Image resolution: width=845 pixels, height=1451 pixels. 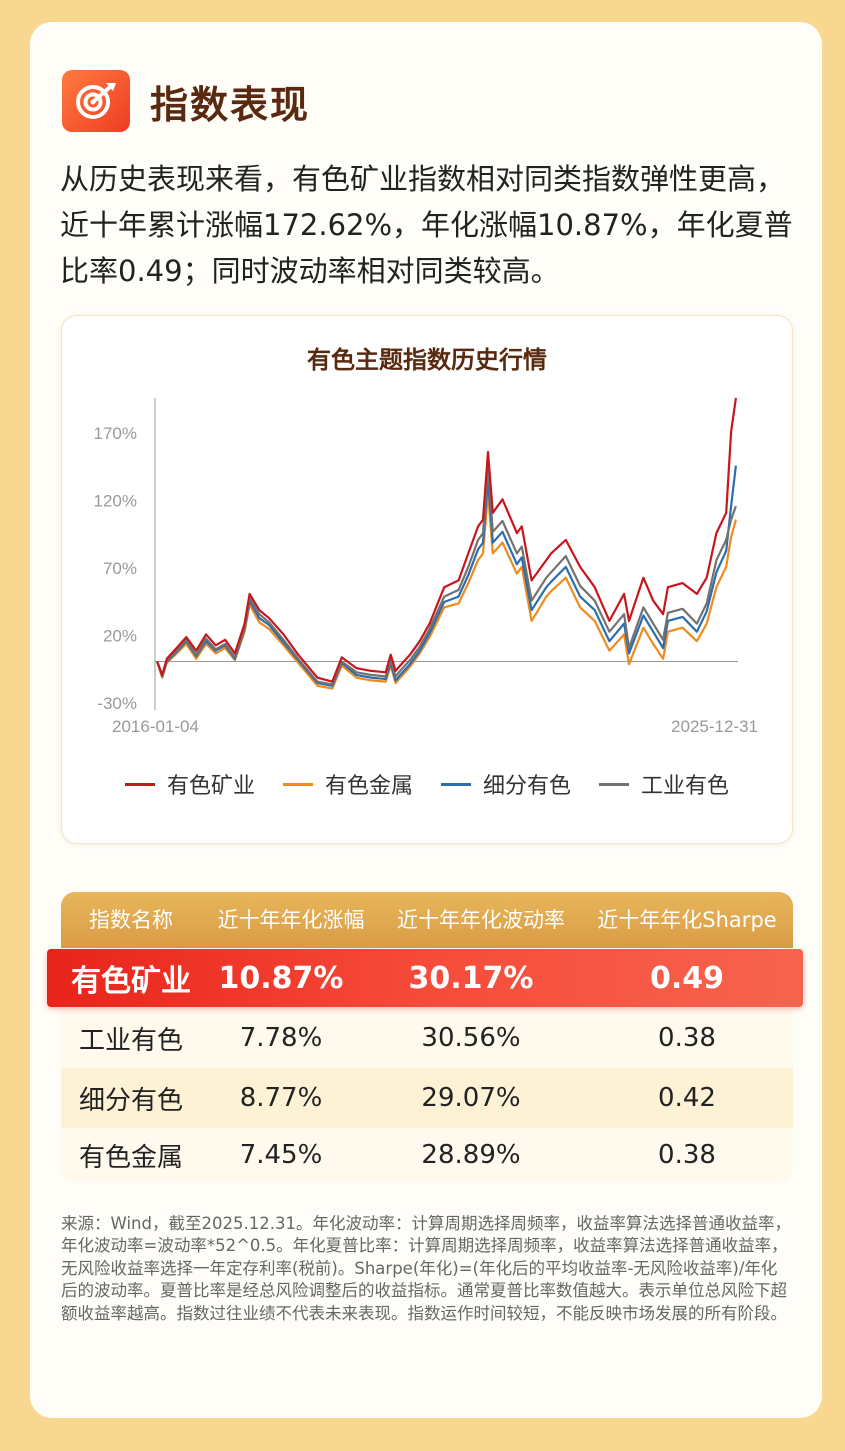 What do you see at coordinates (471, 1155) in the screenshot?
I see `table-cell: 28.89%` at bounding box center [471, 1155].